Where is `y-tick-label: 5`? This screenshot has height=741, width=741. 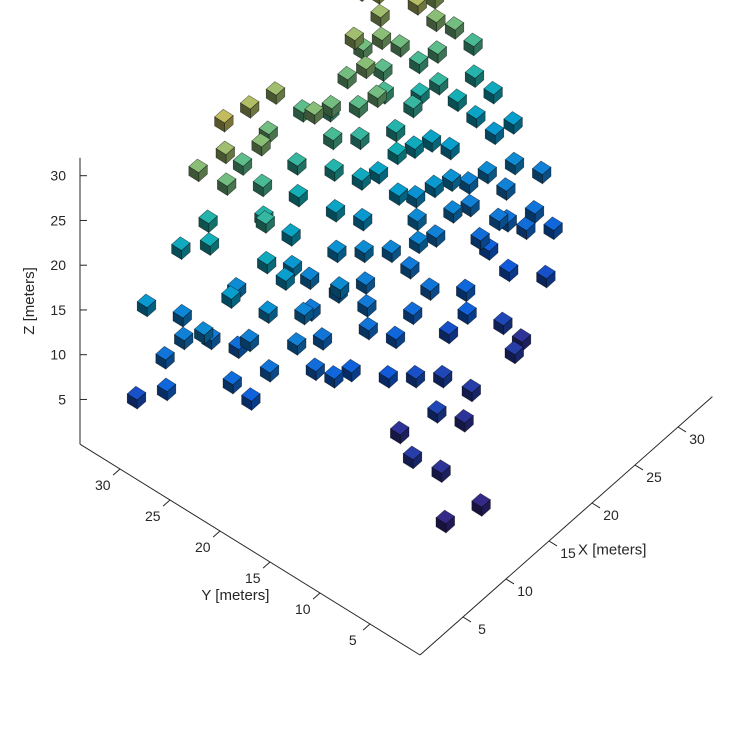
y-tick-label: 5 is located at coordinates (353, 640).